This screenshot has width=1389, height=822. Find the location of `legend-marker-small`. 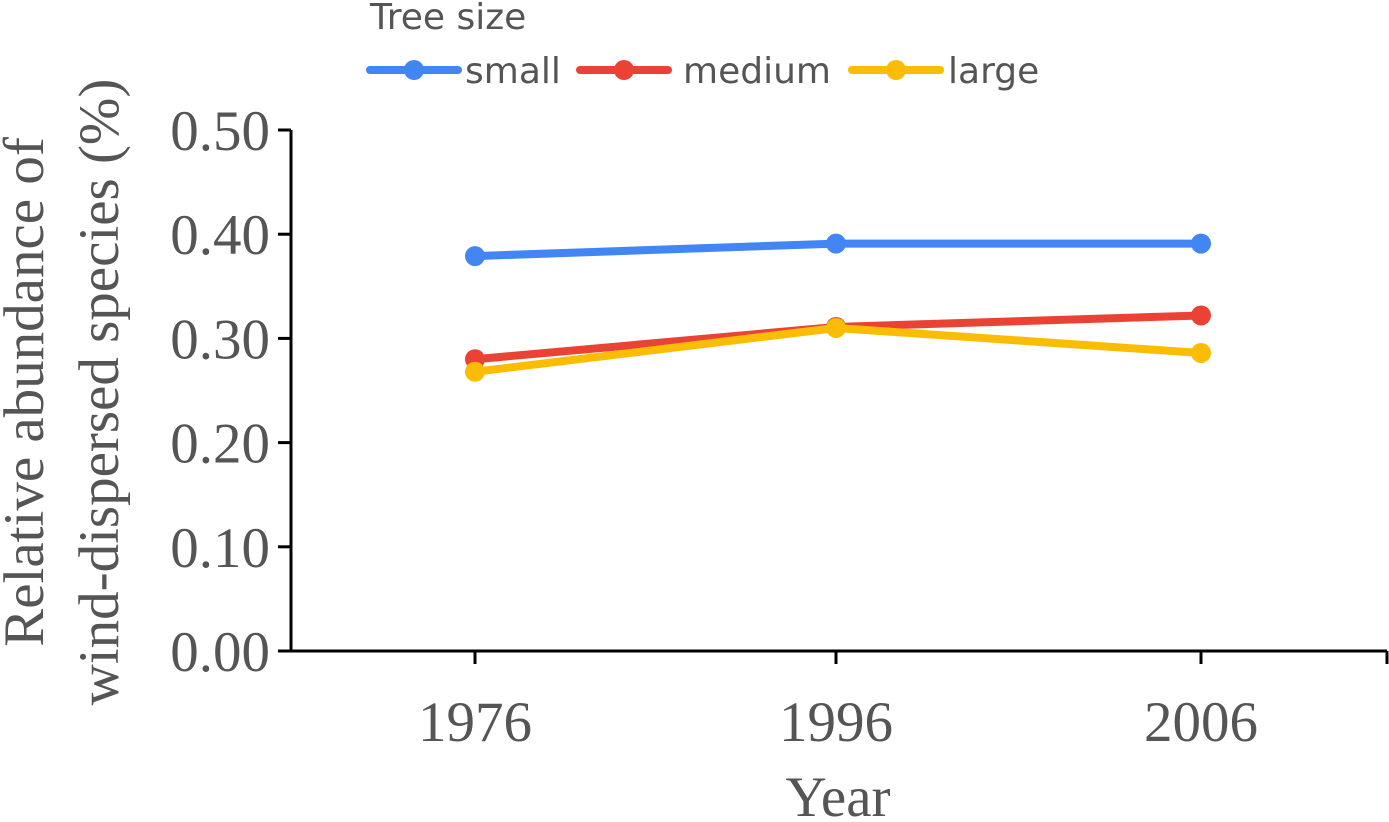

legend-marker-small is located at coordinates (414, 70).